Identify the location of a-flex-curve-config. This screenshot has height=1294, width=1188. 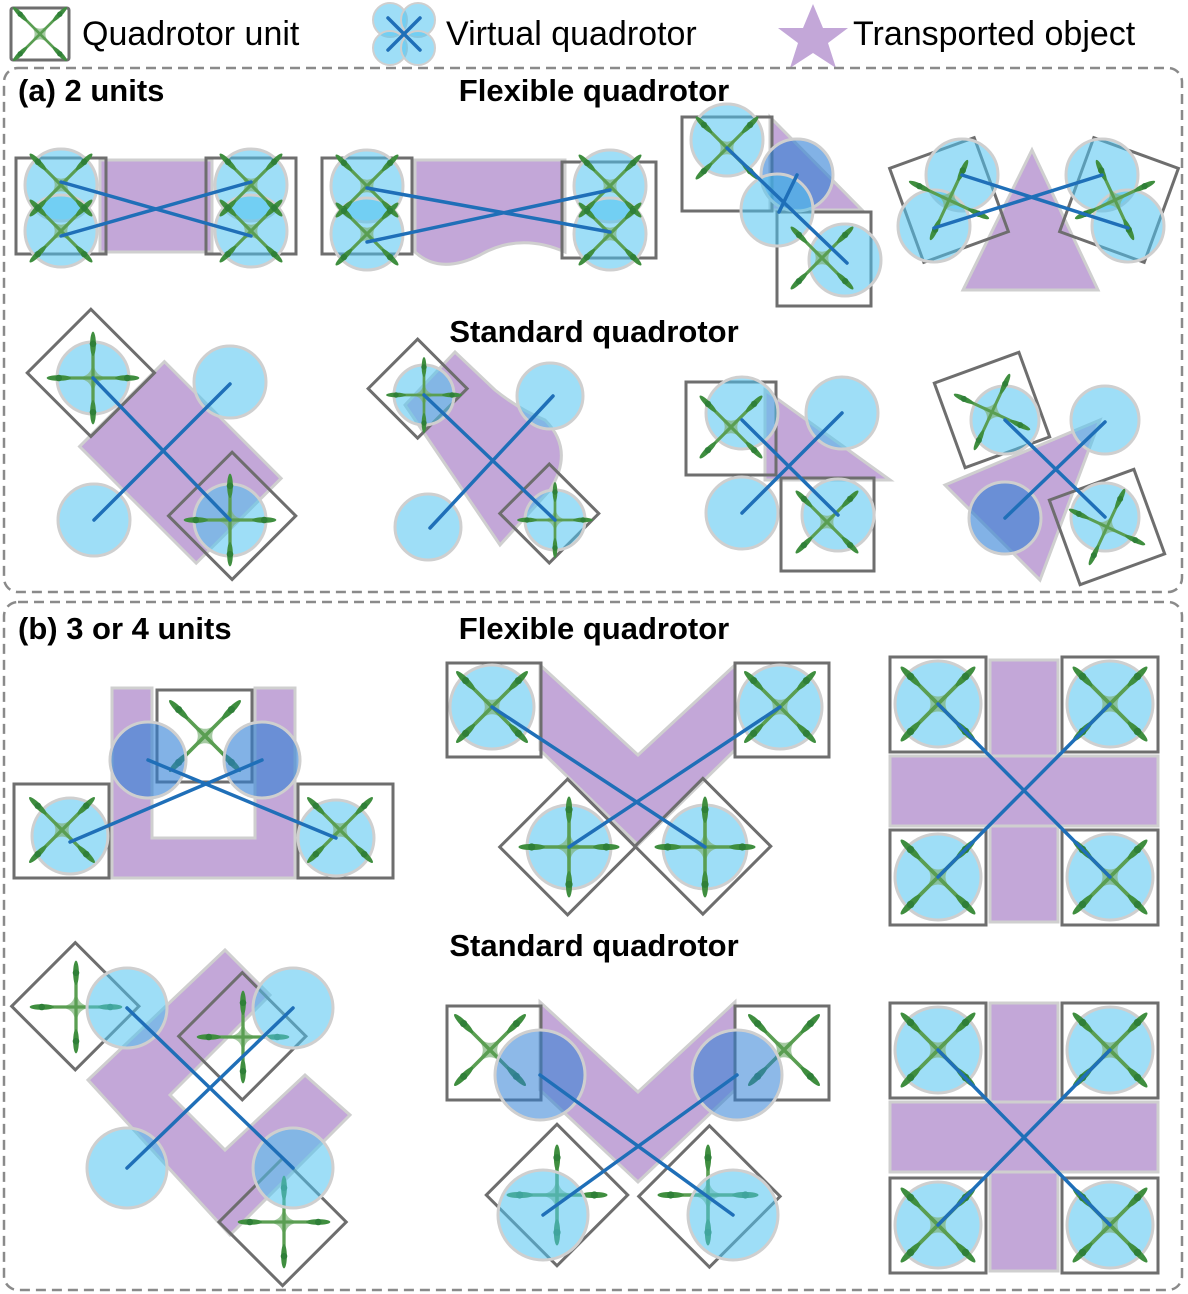
(489, 210).